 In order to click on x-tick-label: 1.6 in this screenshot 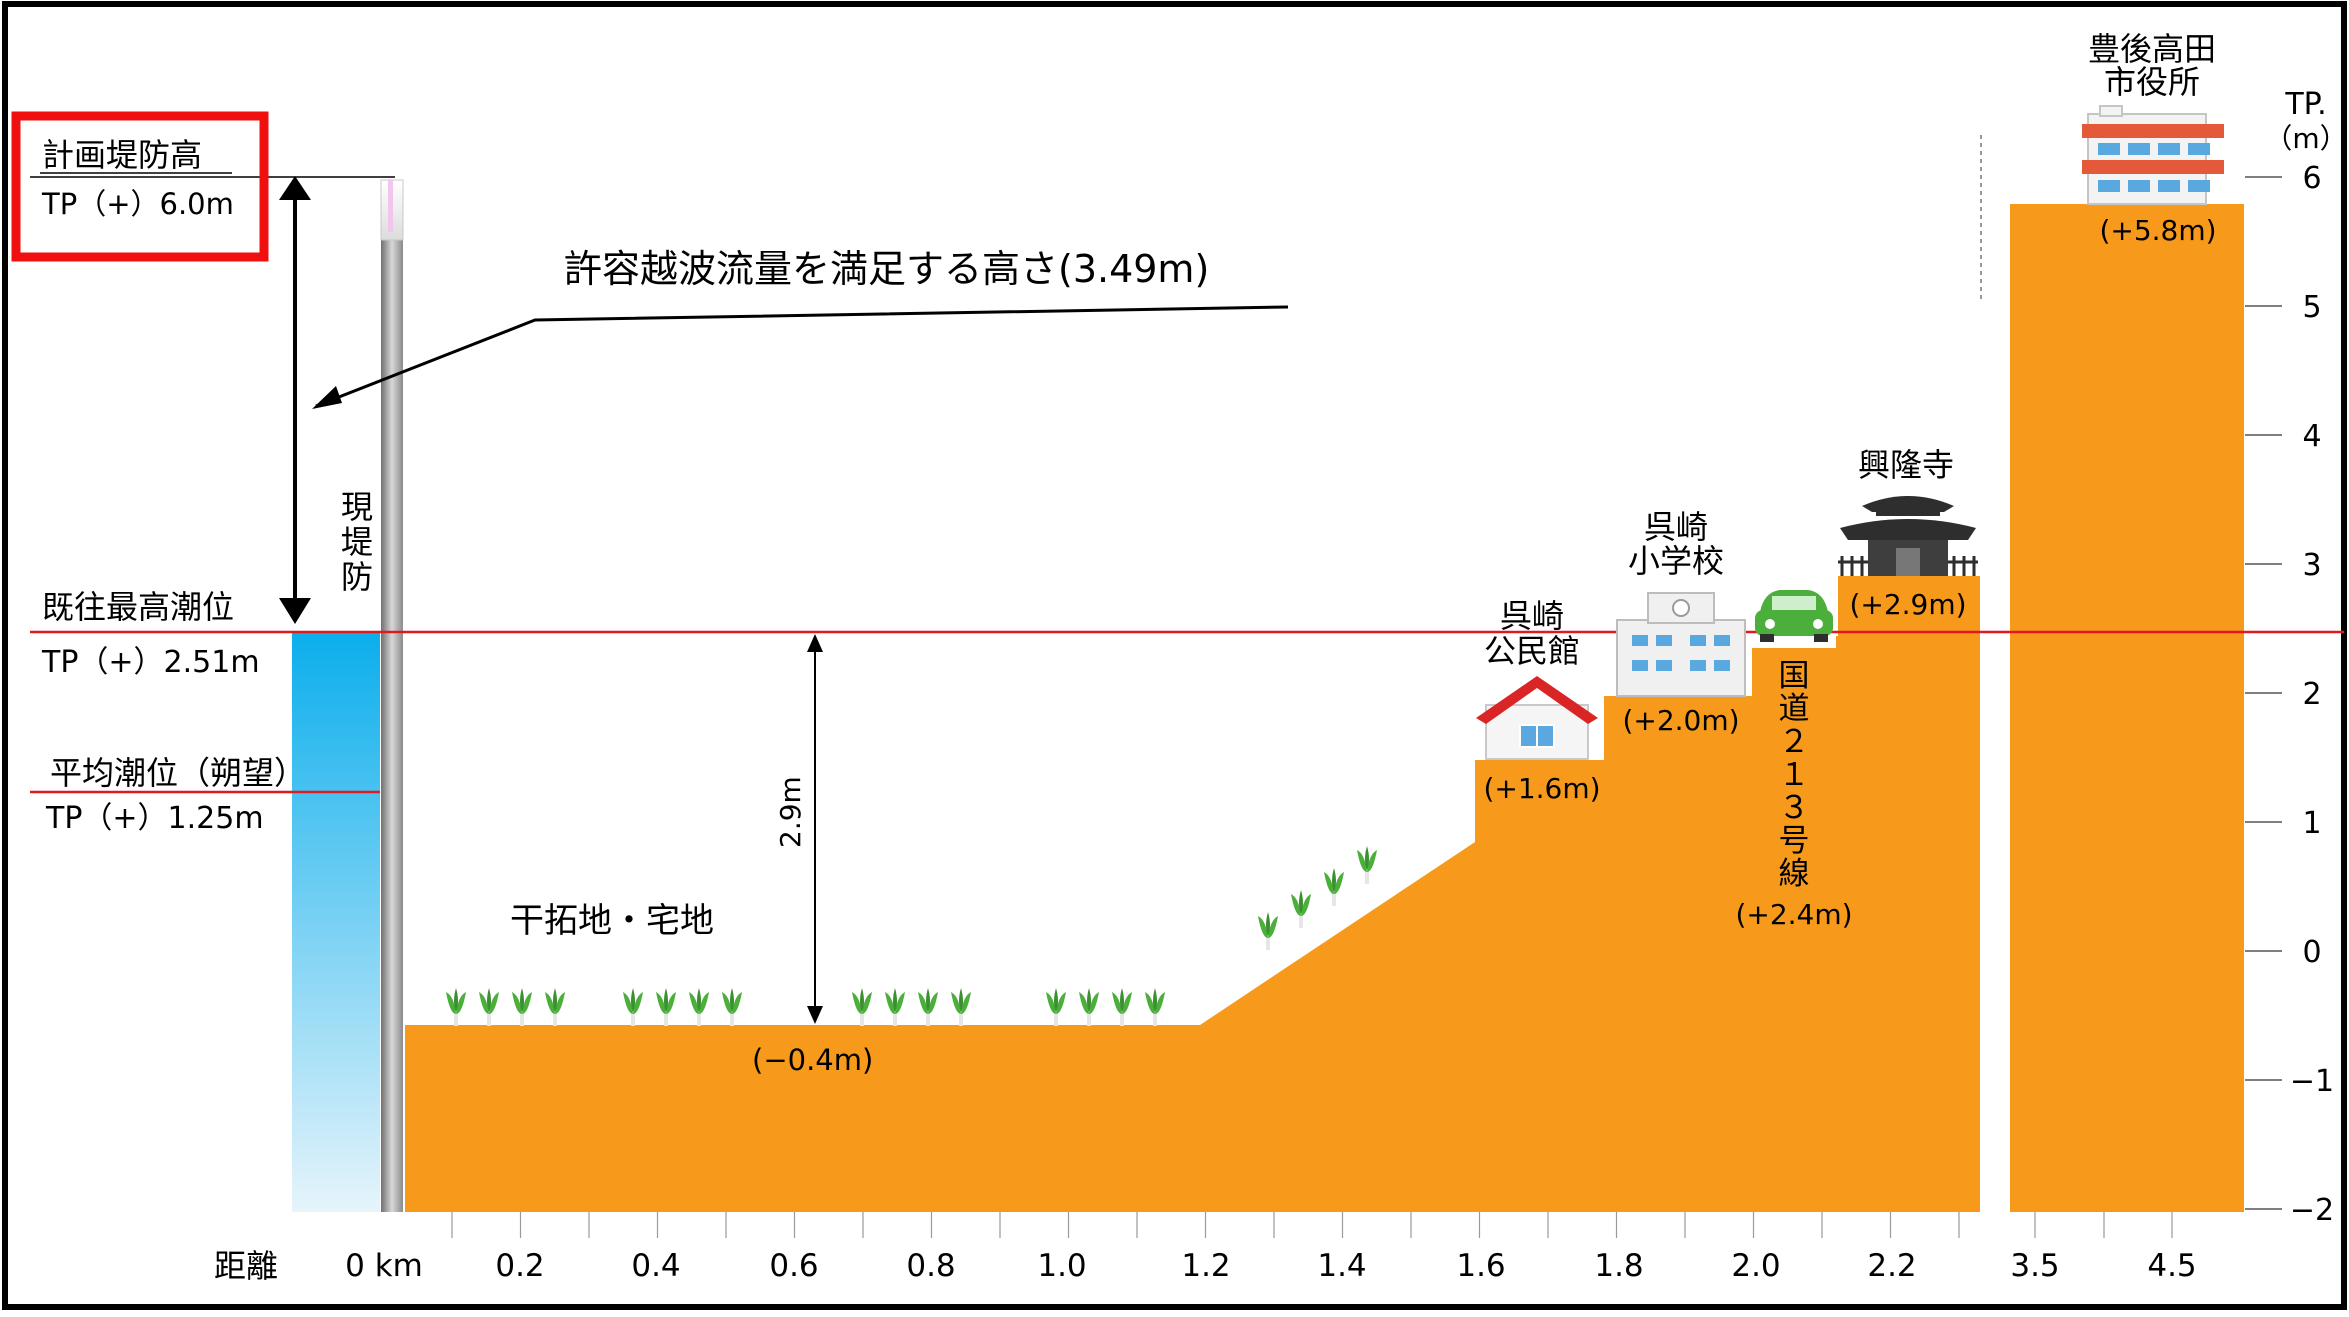, I will do `click(1480, 1266)`.